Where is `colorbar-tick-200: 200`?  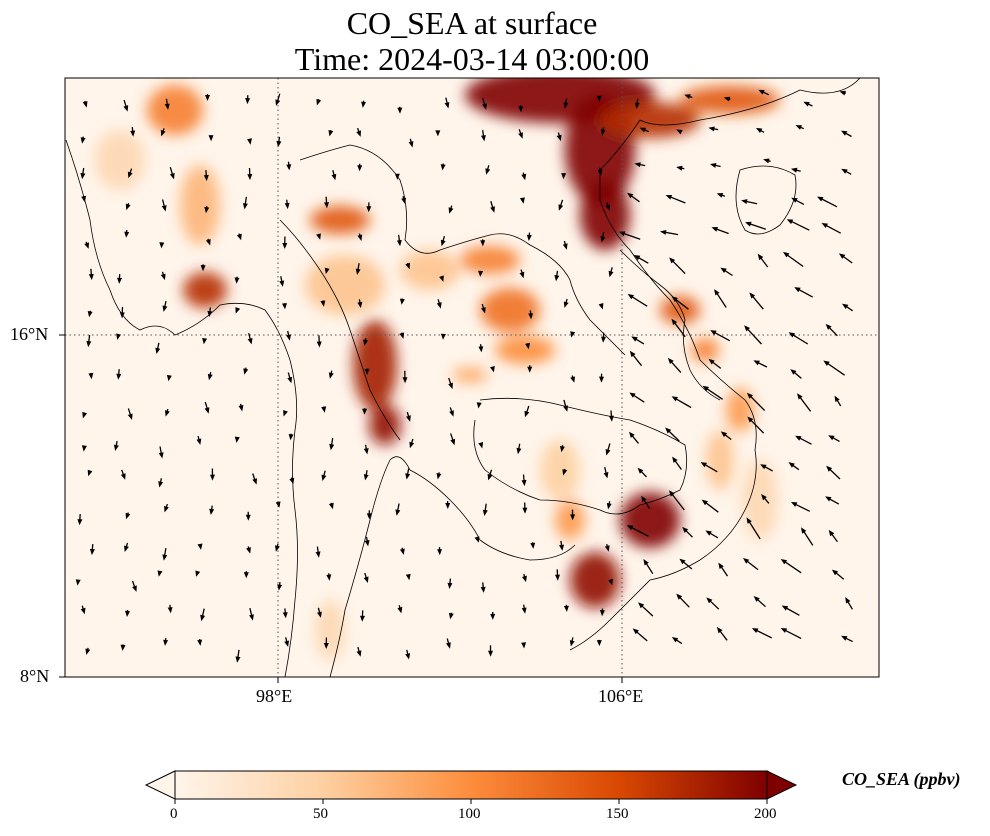
colorbar-tick-200: 200 is located at coordinates (765, 814).